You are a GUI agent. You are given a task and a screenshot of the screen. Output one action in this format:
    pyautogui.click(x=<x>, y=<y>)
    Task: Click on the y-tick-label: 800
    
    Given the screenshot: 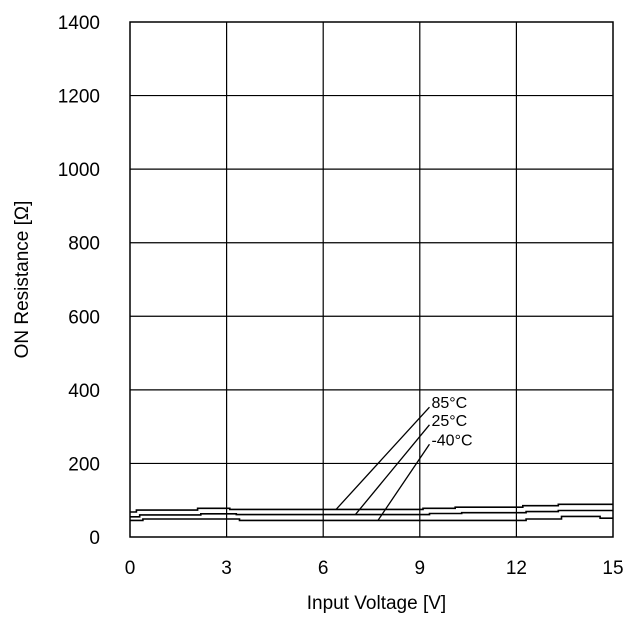 What is the action you would take?
    pyautogui.click(x=84, y=244)
    